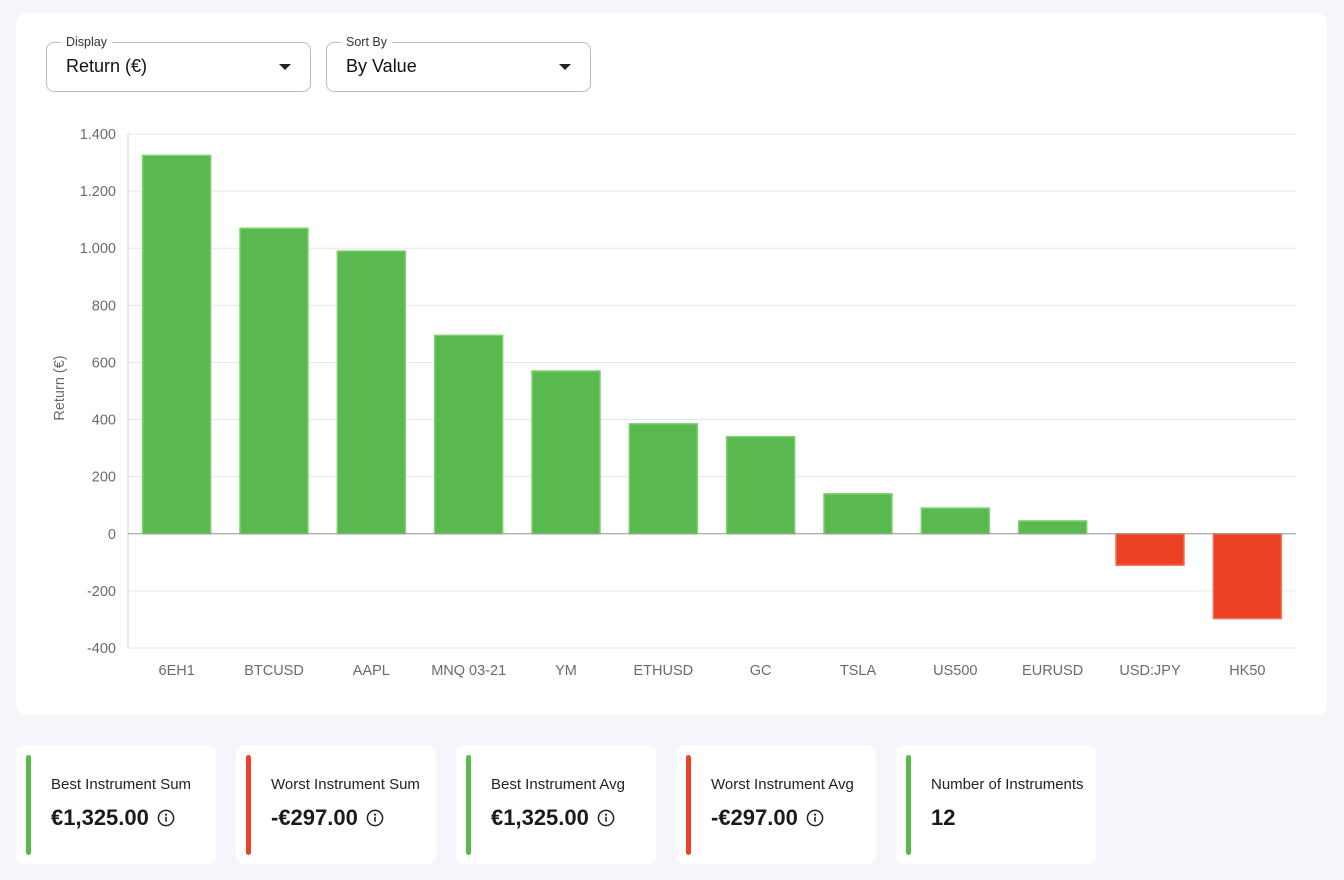  Describe the element at coordinates (98, 192) in the screenshot. I see `y-tick-label: 1.200` at that location.